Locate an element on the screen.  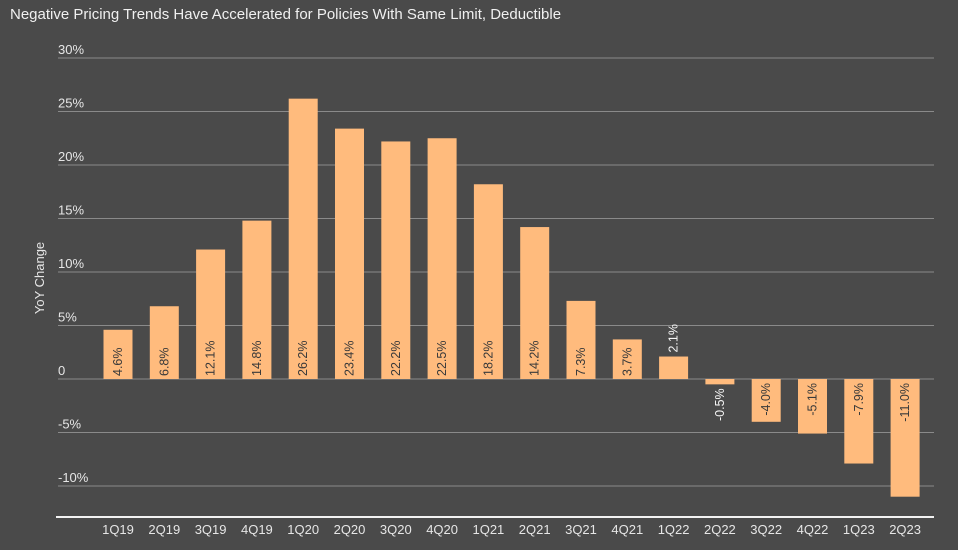
bar-2Q21 is located at coordinates (535, 303).